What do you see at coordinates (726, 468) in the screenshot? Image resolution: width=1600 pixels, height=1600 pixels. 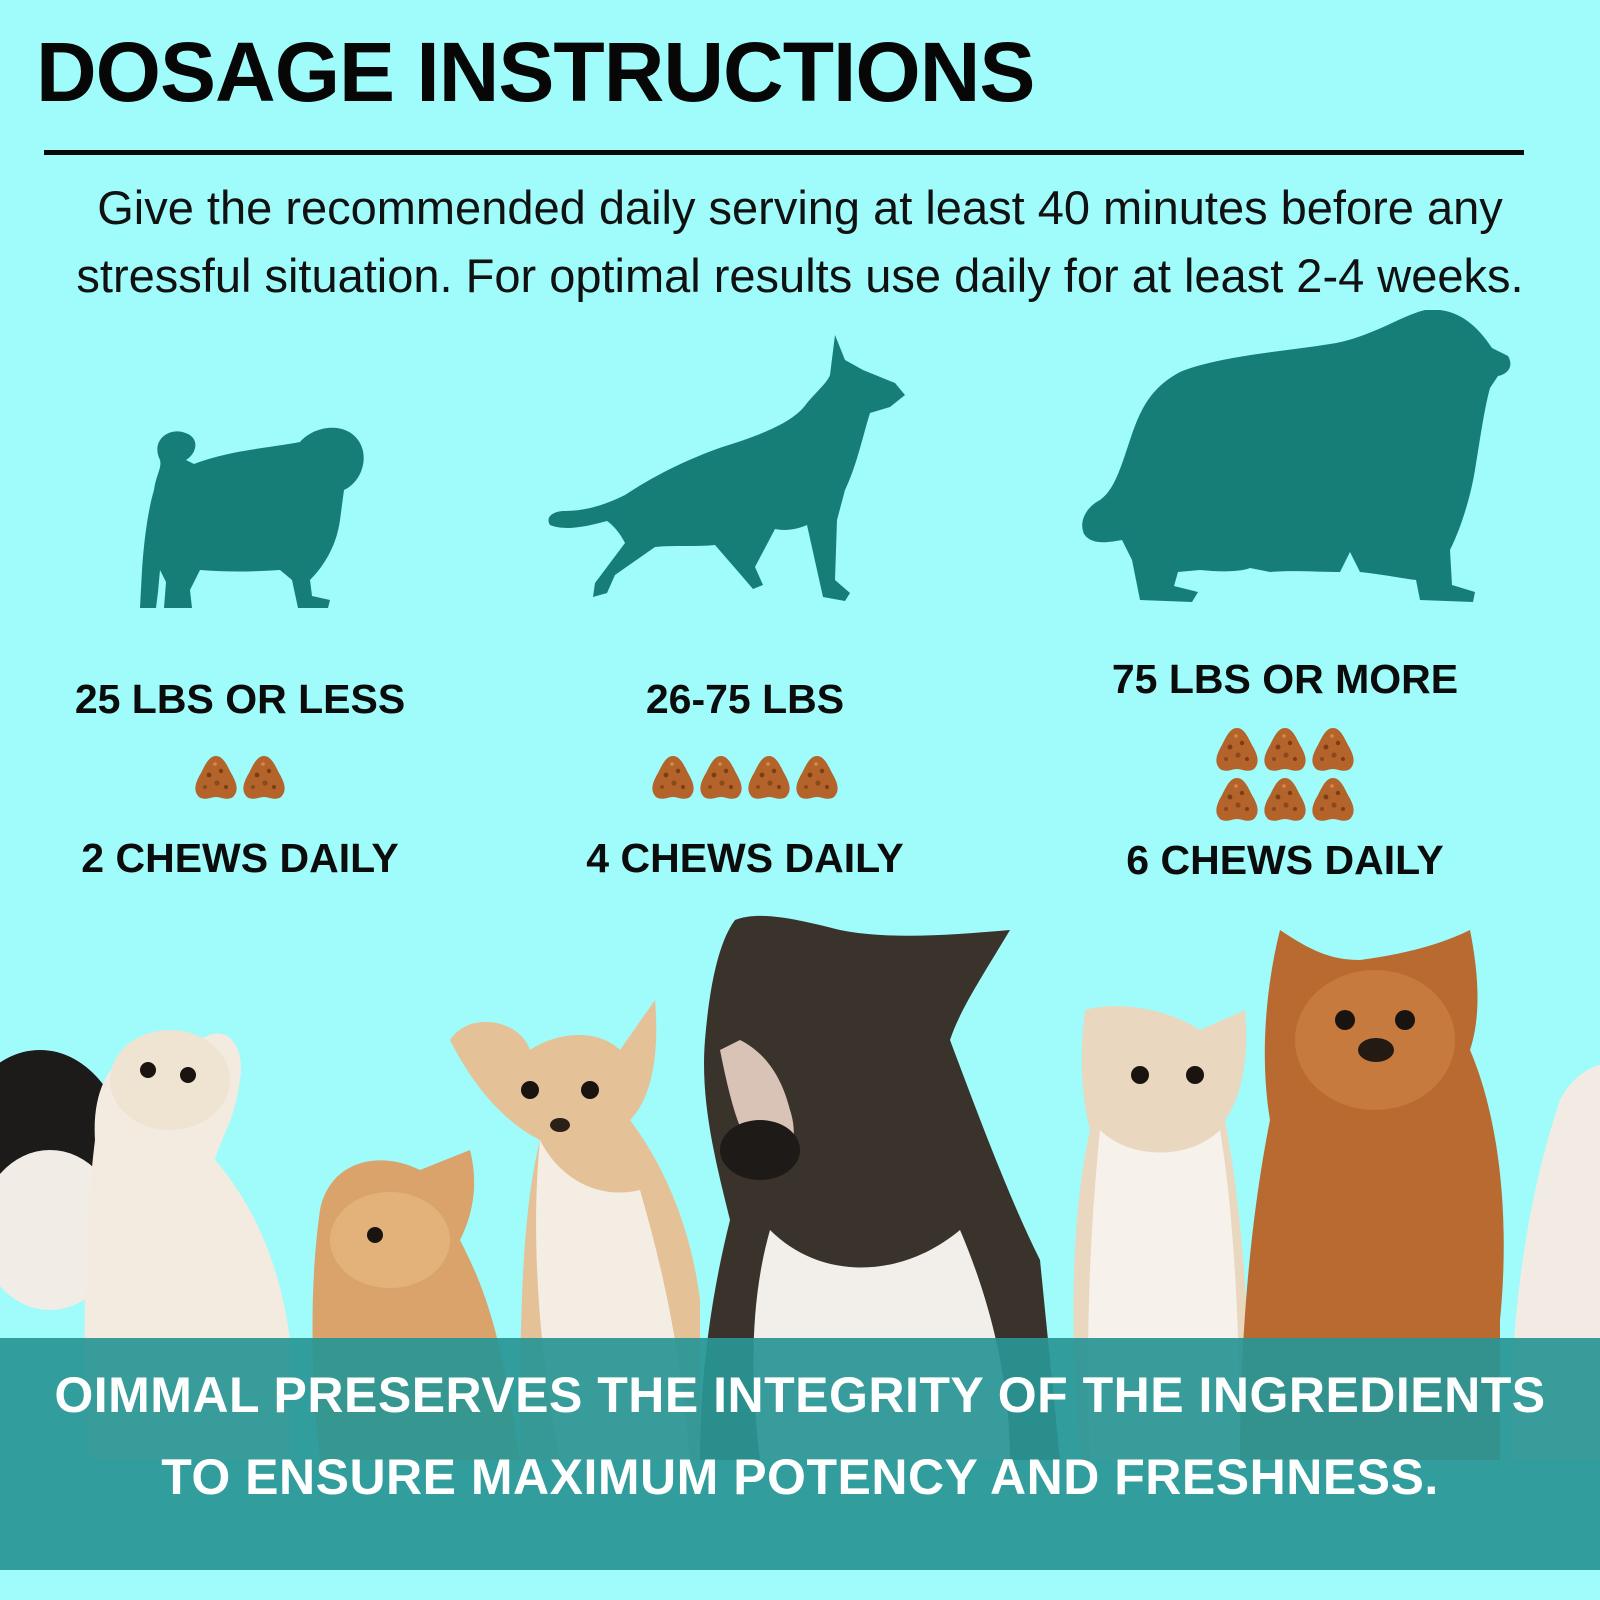 I see `medium-dog-silhouette-icon` at bounding box center [726, 468].